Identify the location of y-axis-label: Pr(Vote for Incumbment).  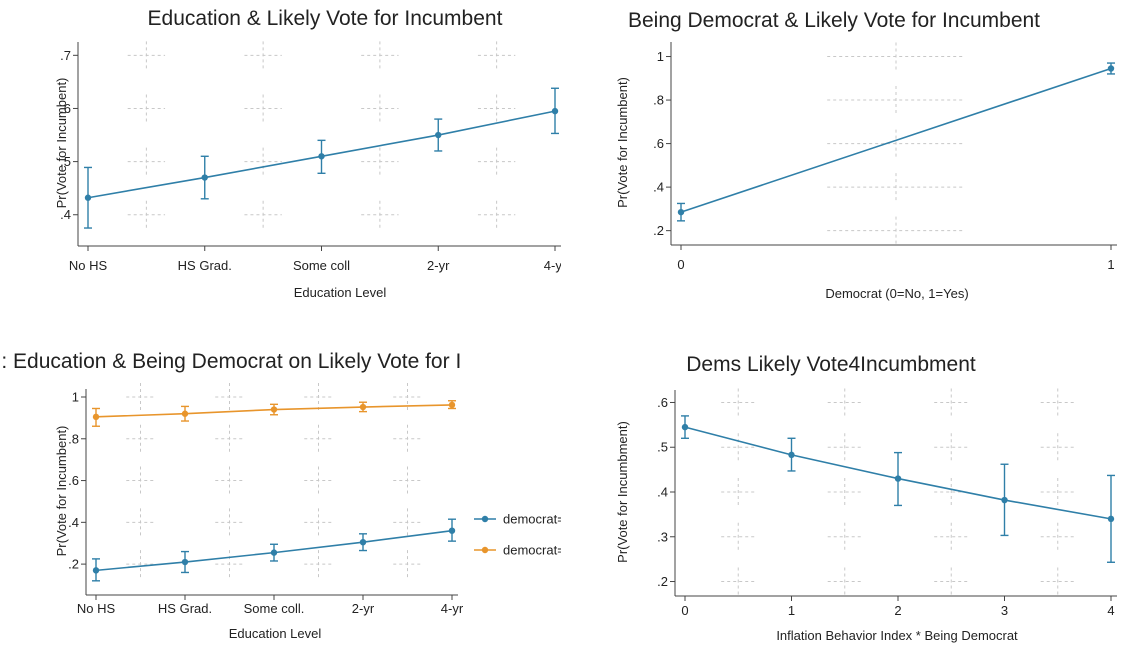
(622, 492).